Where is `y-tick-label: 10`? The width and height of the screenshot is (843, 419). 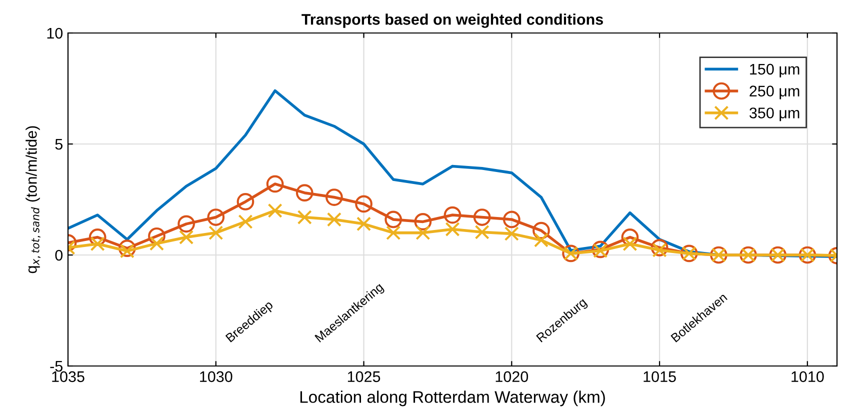 y-tick-label: 10 is located at coordinates (55, 33).